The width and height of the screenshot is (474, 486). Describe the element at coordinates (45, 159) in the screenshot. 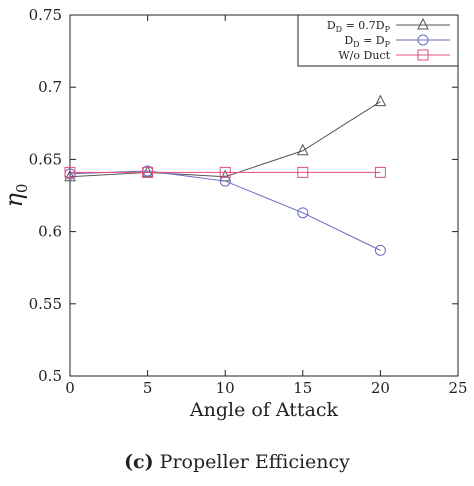

I see `y-tick-label-3: 0.65` at that location.